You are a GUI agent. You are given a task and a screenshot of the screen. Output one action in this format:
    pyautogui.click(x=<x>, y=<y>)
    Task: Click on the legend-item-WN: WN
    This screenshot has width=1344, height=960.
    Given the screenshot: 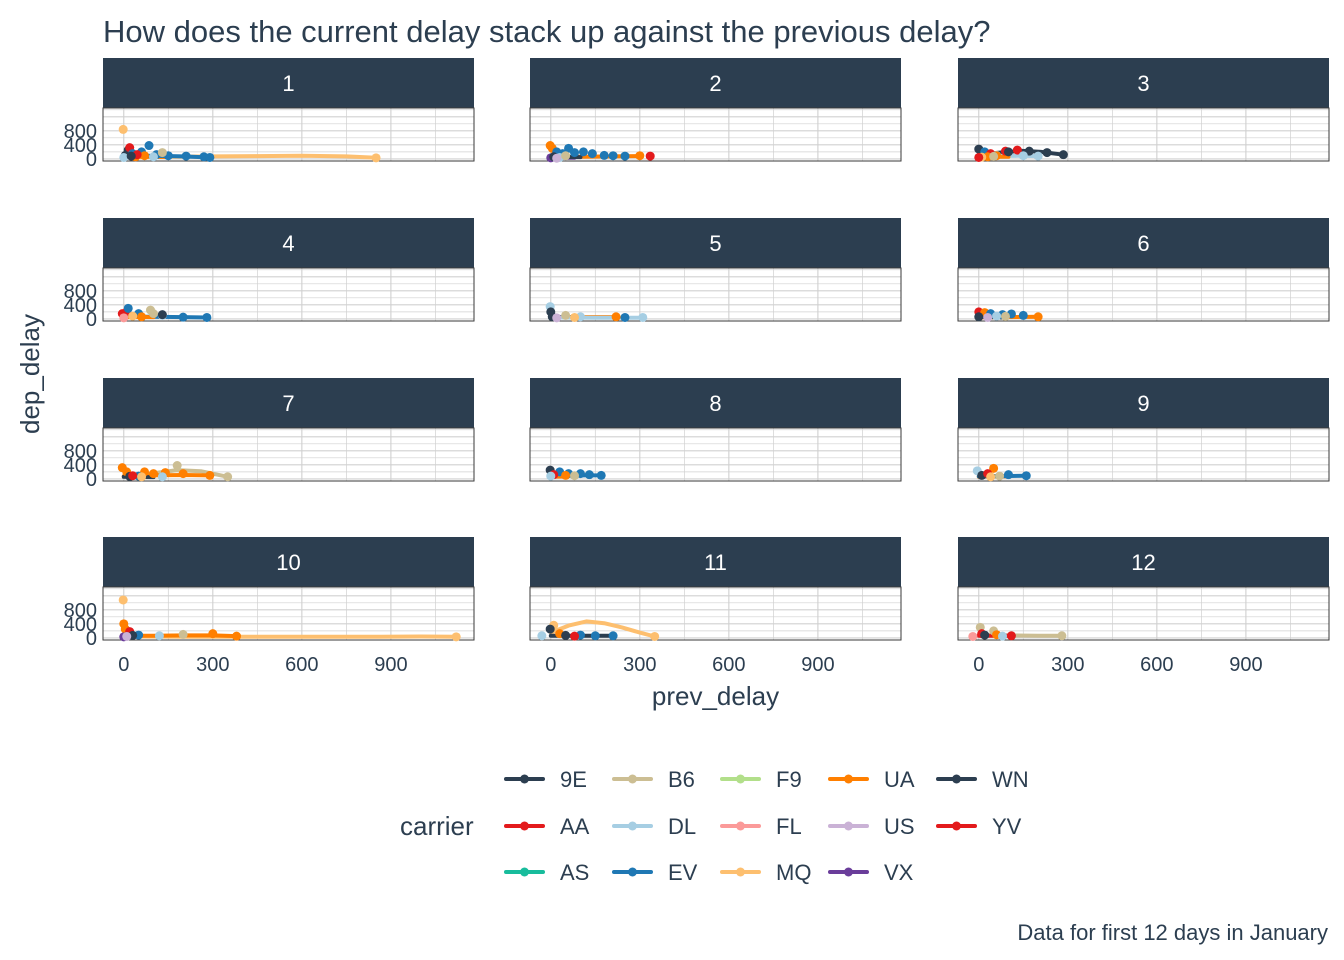 What is the action you would take?
    pyautogui.click(x=982, y=779)
    